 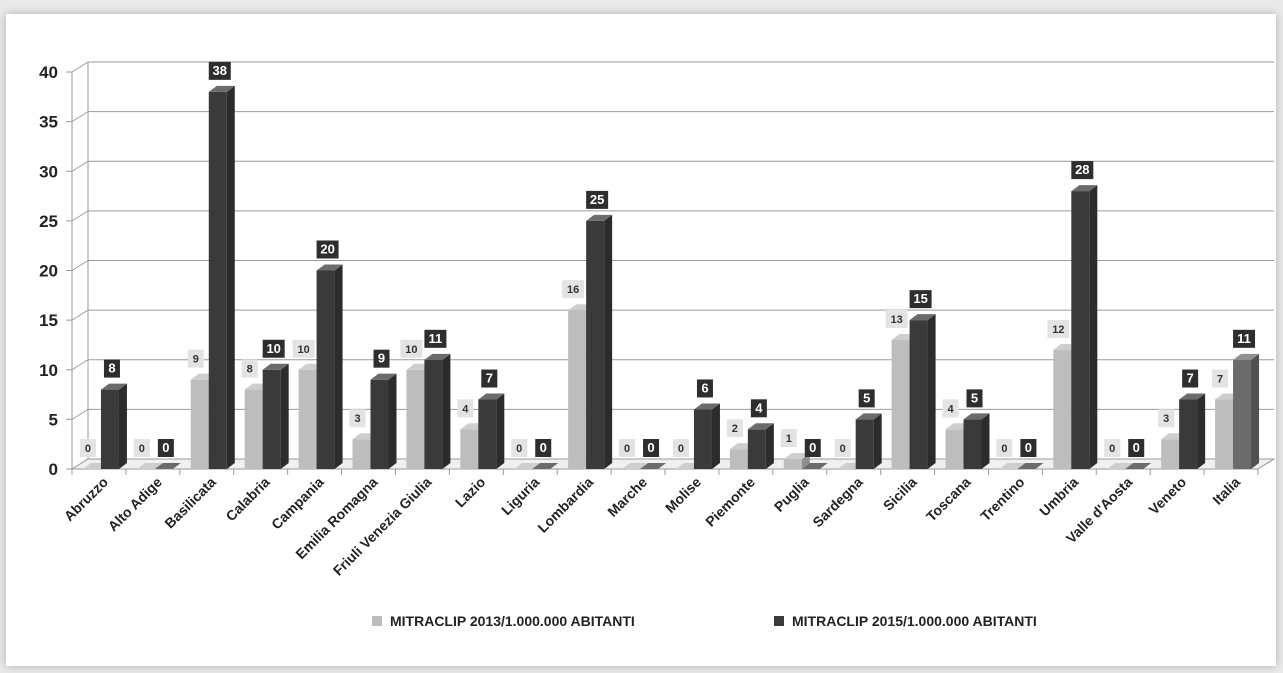 What do you see at coordinates (503, 621) in the screenshot?
I see `legend-item-2013: MITRACLIP 2013/1.000.000 ABITANTI` at bounding box center [503, 621].